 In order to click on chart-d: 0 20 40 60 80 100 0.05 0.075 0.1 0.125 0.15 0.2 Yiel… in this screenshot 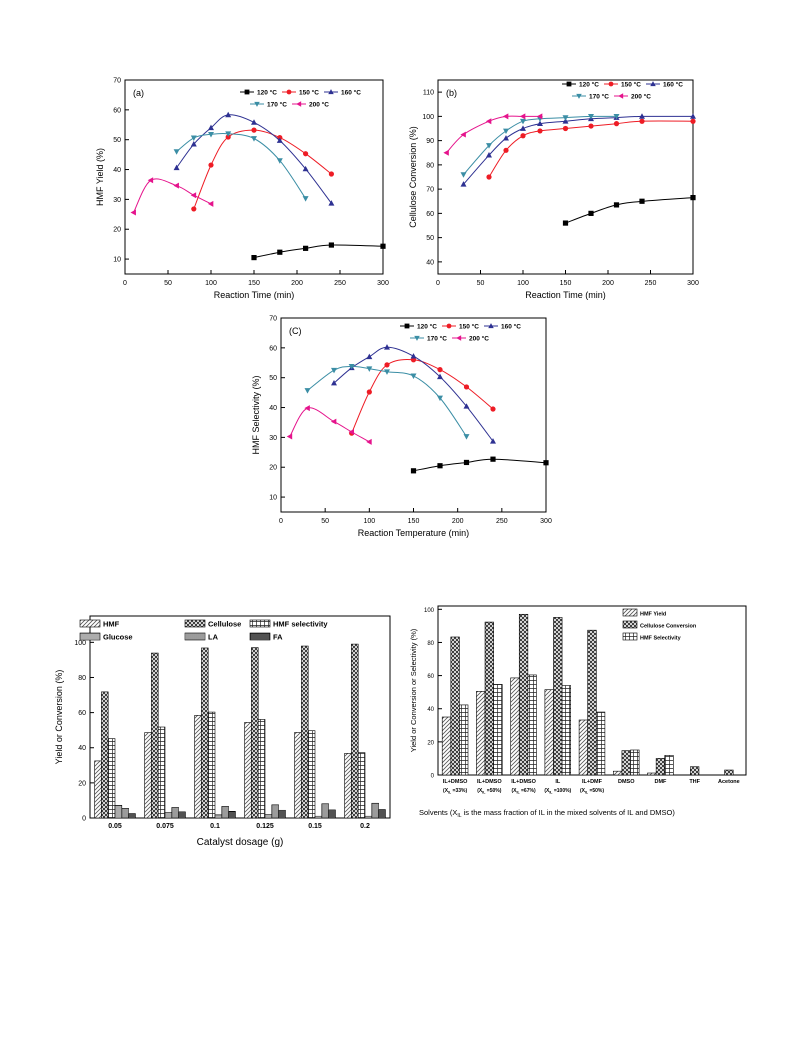, I will do `click(222, 731)`.